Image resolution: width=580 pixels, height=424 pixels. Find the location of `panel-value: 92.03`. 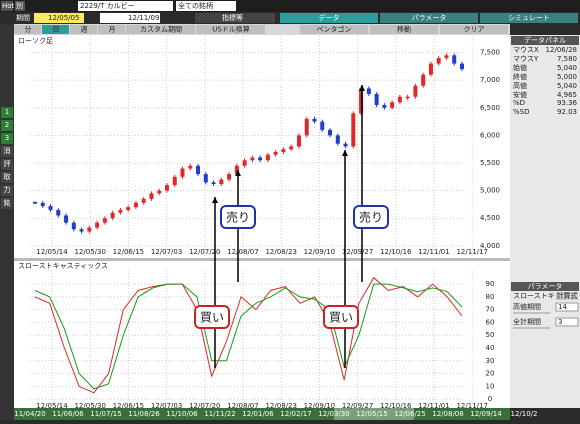

panel-value: 92.03 is located at coordinates (567, 112).